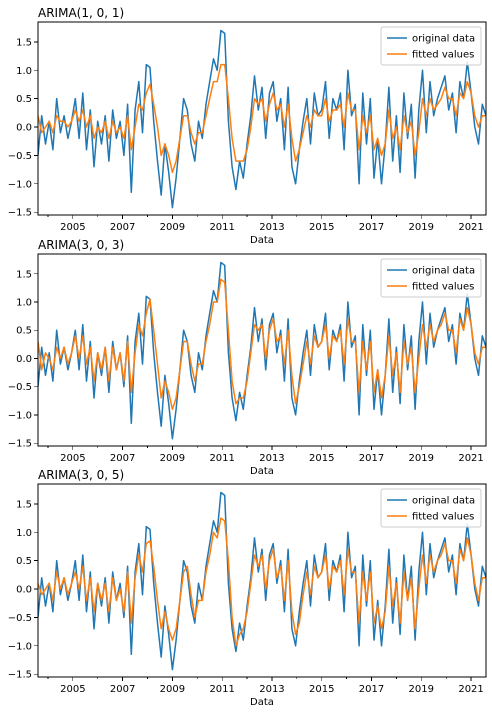  Describe the element at coordinates (81, 245) in the screenshot. I see `chart-title: ARIMA(3, 0, 3)` at that location.